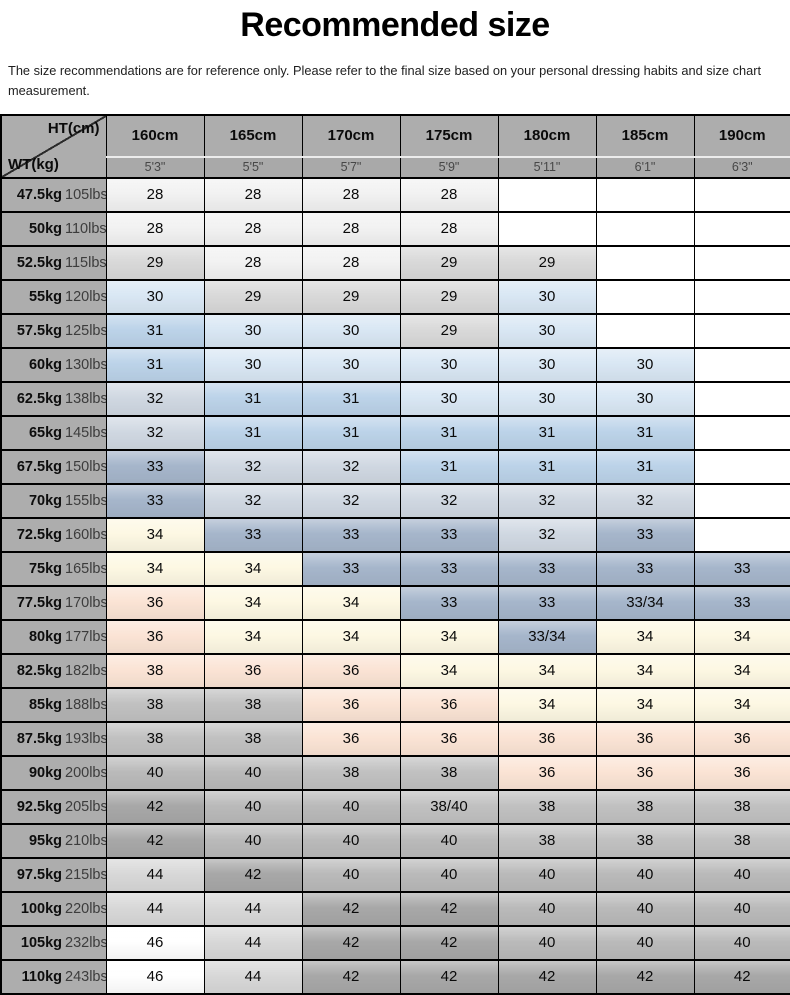 This screenshot has width=790, height=995. Describe the element at coordinates (53, 670) in the screenshot. I see `weight-label: 82.5kg 182lbs` at that location.